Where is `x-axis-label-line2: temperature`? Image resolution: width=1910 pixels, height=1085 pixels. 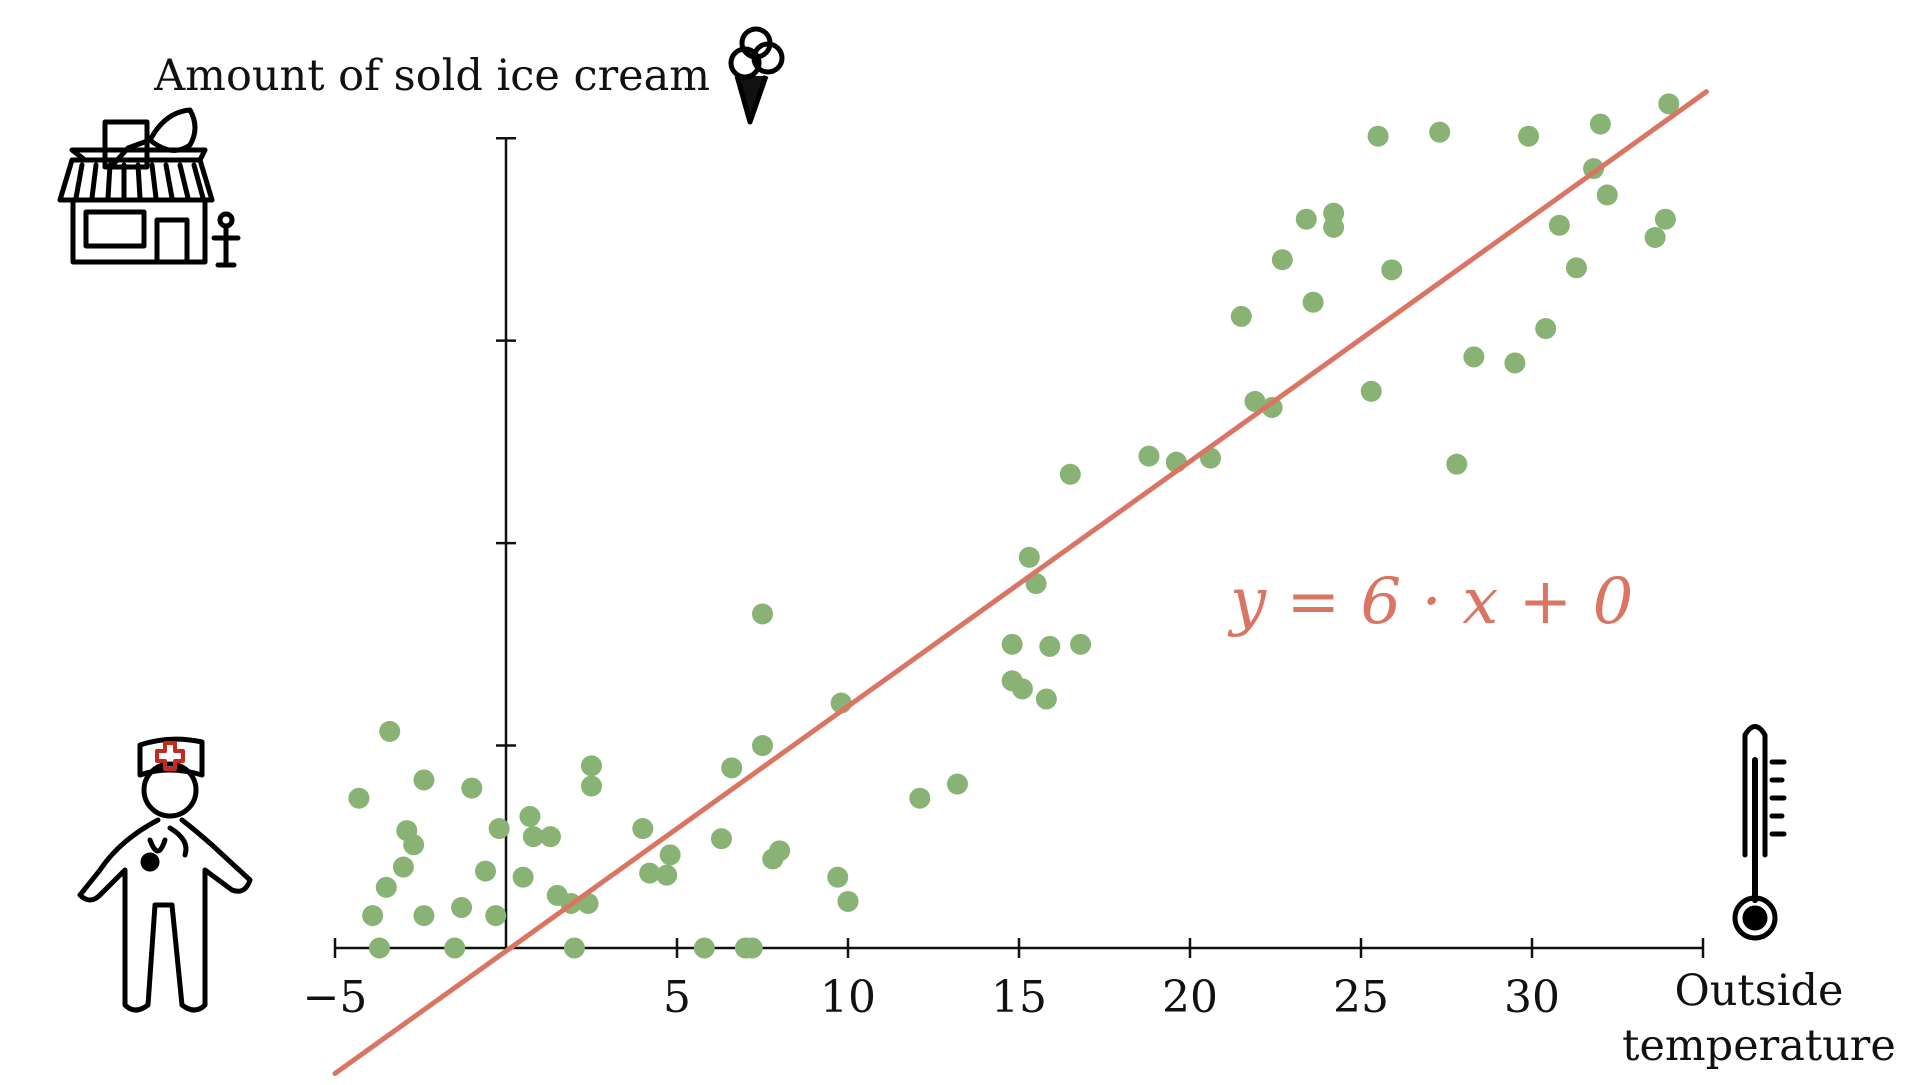 x-axis-label-line2: temperature is located at coordinates (1759, 1046).